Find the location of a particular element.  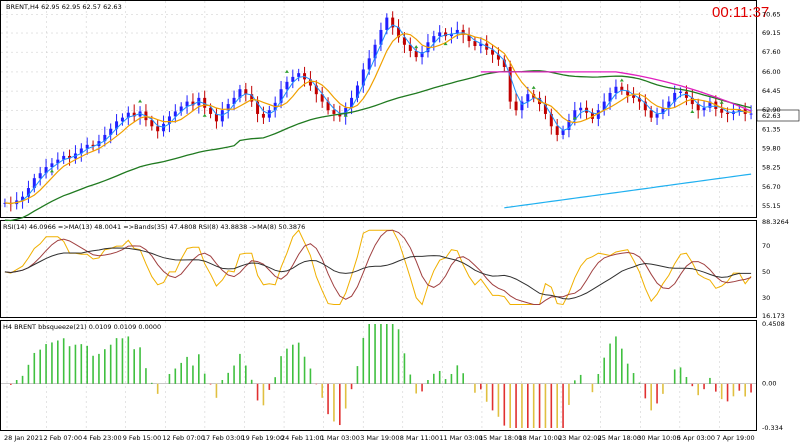

rsi-tick: 70 is located at coordinates (766, 246).